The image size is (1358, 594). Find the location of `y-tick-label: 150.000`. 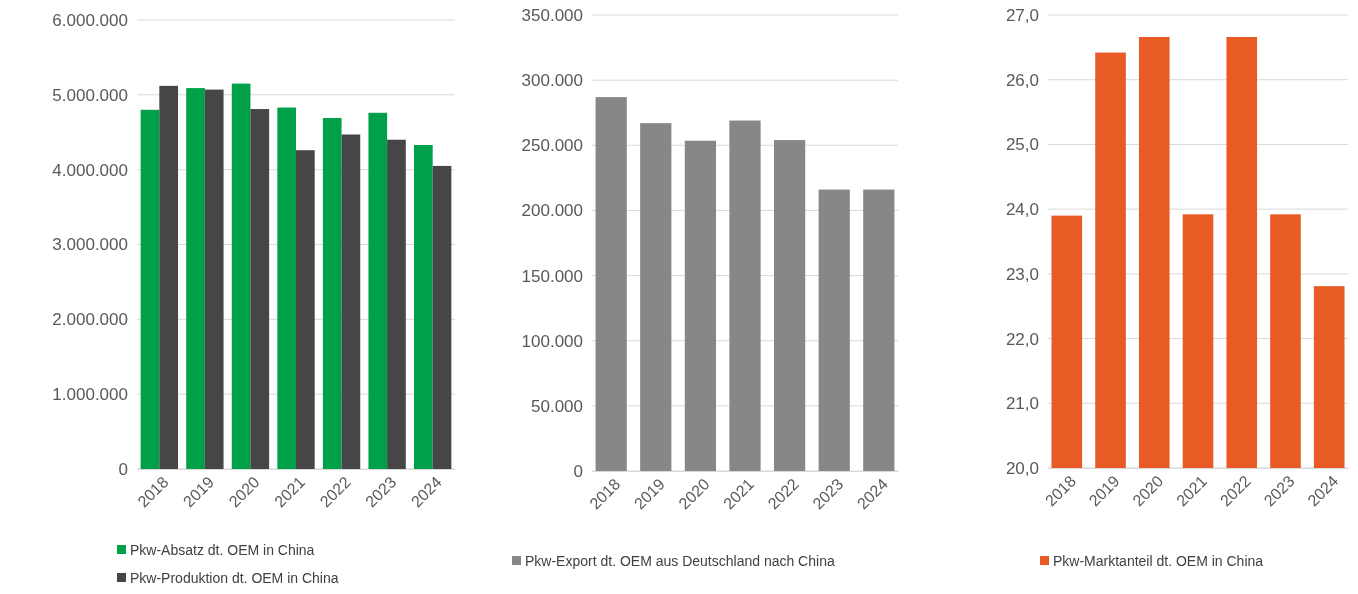

y-tick-label: 150.000 is located at coordinates (552, 276).